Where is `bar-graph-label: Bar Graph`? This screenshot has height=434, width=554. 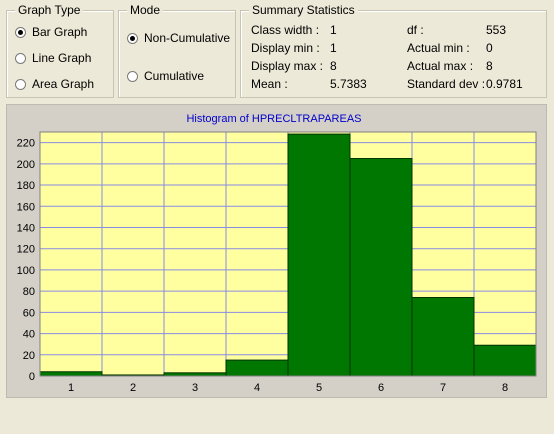
bar-graph-label: Bar Graph is located at coordinates (60, 32).